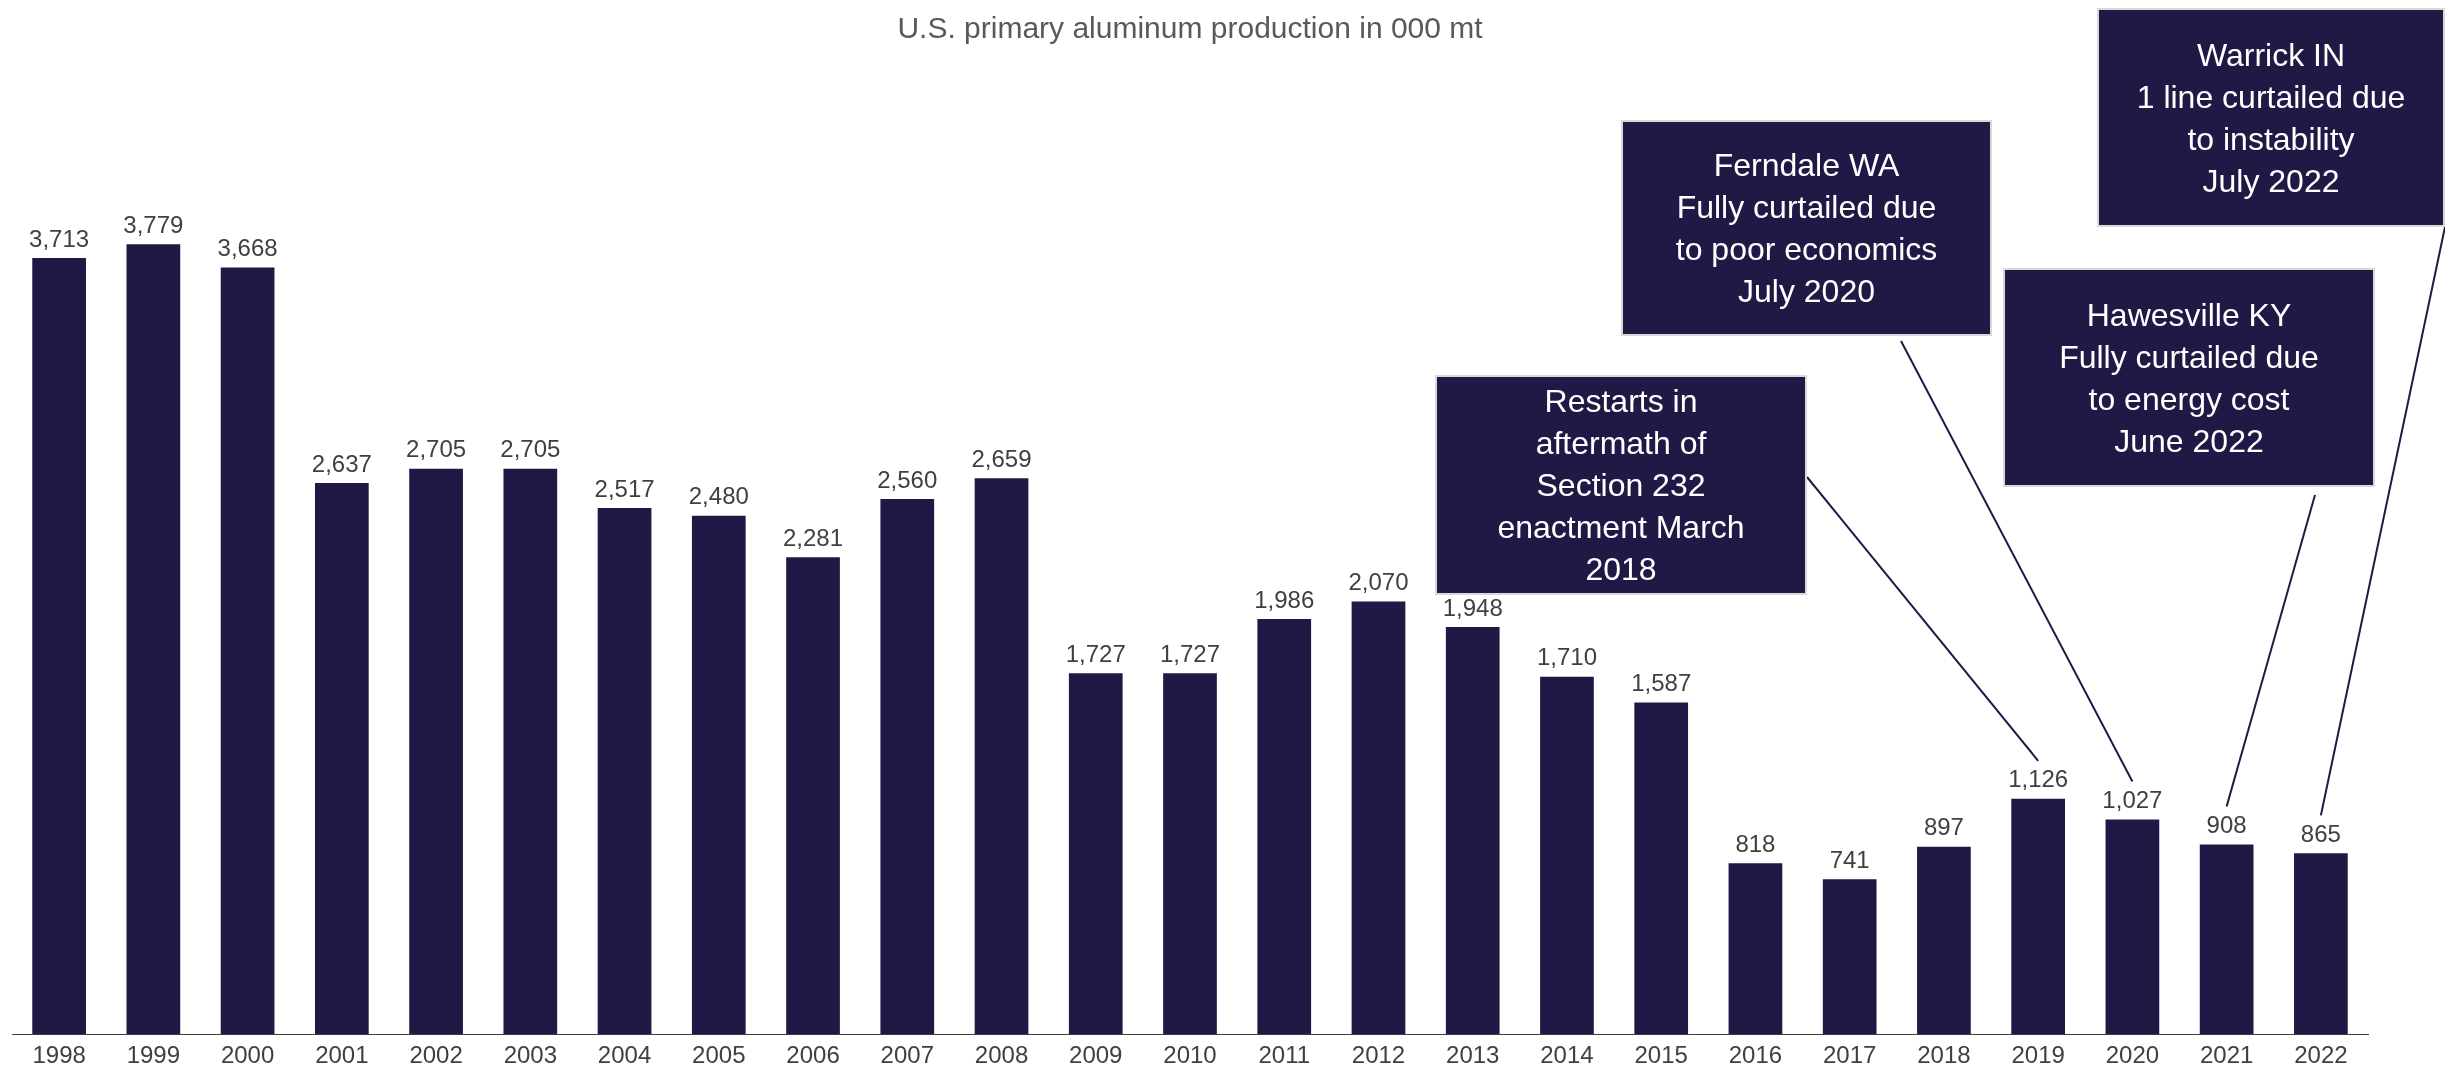 Image resolution: width=2453 pixels, height=1087 pixels. I want to click on x-tick-label: 1998, so click(59, 1055).